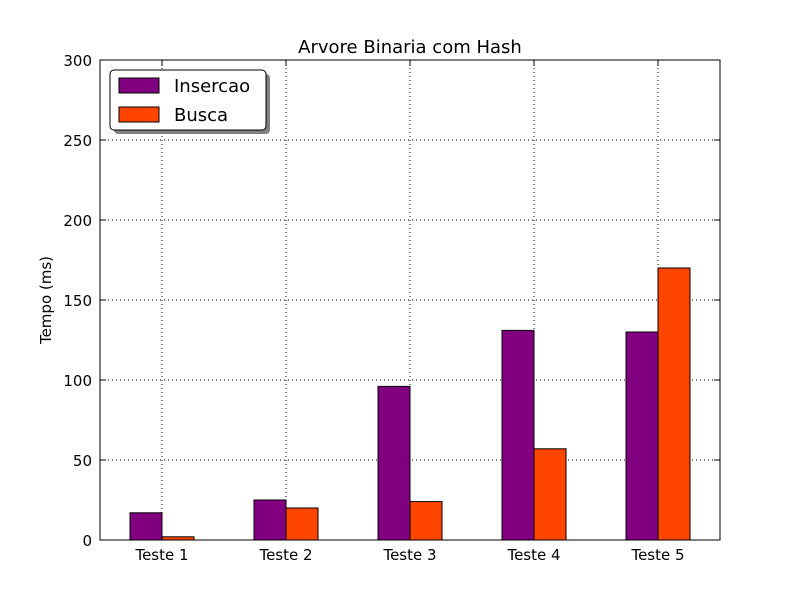 The image size is (800, 604). What do you see at coordinates (77, 381) in the screenshot?
I see `y-tick-label: 100` at bounding box center [77, 381].